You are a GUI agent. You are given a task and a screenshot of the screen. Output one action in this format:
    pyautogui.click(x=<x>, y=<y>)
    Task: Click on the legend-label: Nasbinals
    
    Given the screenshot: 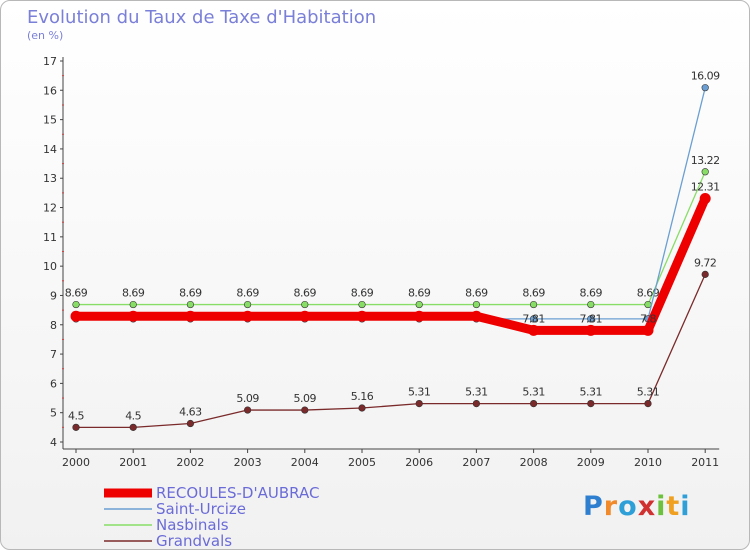 What is the action you would take?
    pyautogui.click(x=192, y=525)
    